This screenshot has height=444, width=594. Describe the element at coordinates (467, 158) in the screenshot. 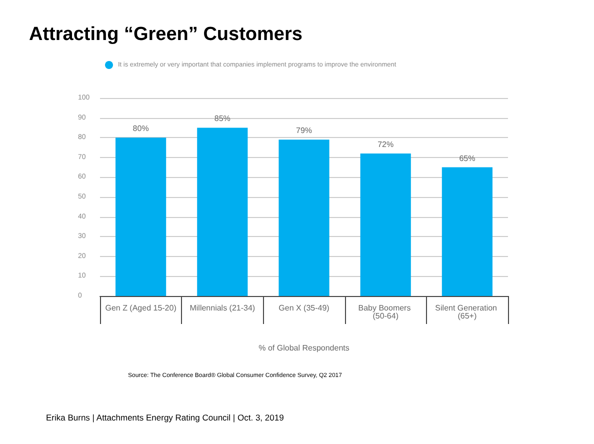

I see `data-label: 65%` at that location.